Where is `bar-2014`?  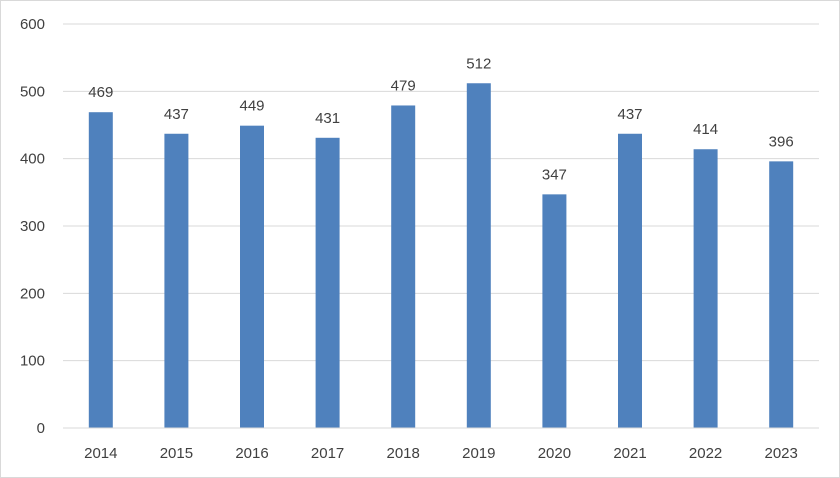
bar-2014 is located at coordinates (100, 270).